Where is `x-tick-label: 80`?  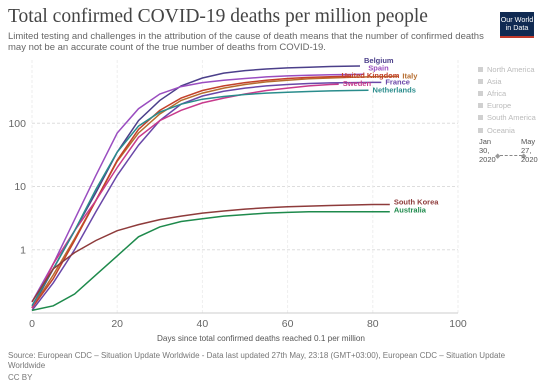 x-tick-label: 80 is located at coordinates (373, 324).